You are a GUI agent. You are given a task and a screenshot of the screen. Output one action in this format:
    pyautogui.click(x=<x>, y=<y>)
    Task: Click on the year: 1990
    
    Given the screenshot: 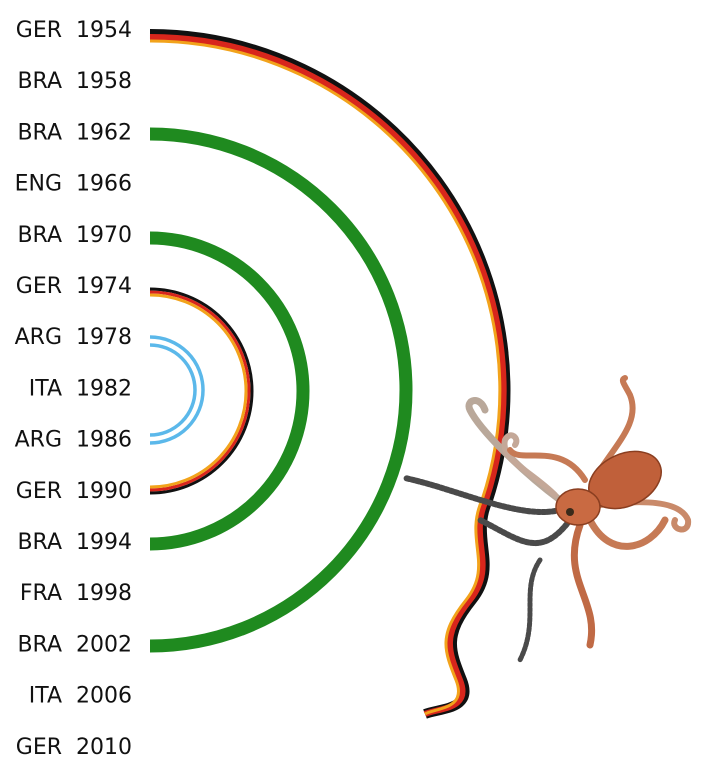 What is the action you would take?
    pyautogui.click(x=104, y=491)
    